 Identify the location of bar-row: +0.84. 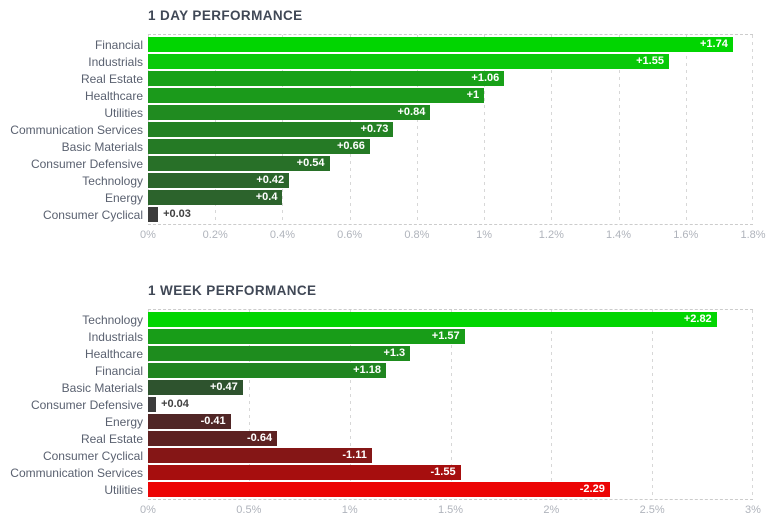
(450, 113).